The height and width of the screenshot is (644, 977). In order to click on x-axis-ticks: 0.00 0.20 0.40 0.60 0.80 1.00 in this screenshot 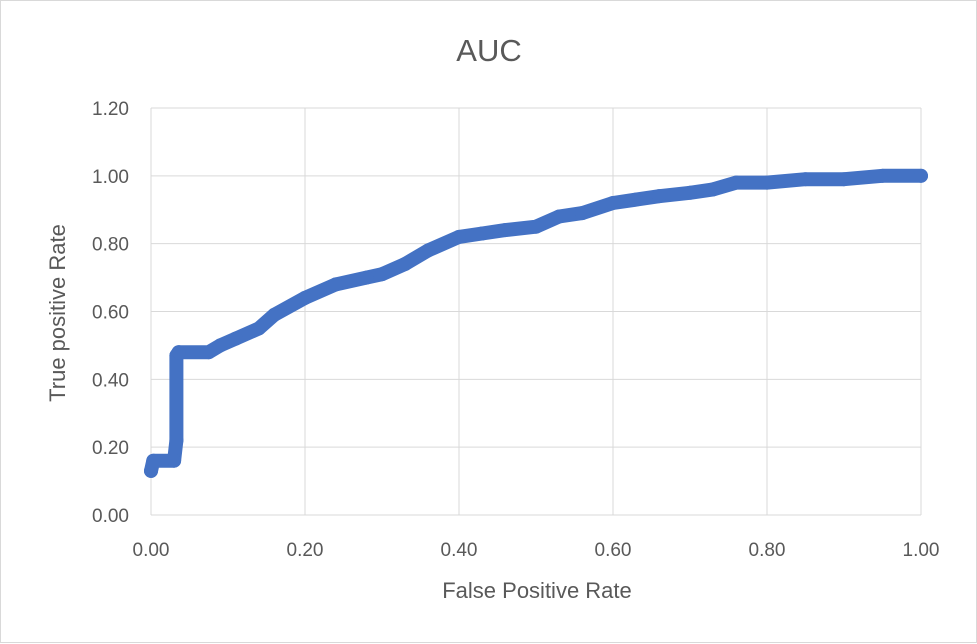, I will do `click(536, 550)`.